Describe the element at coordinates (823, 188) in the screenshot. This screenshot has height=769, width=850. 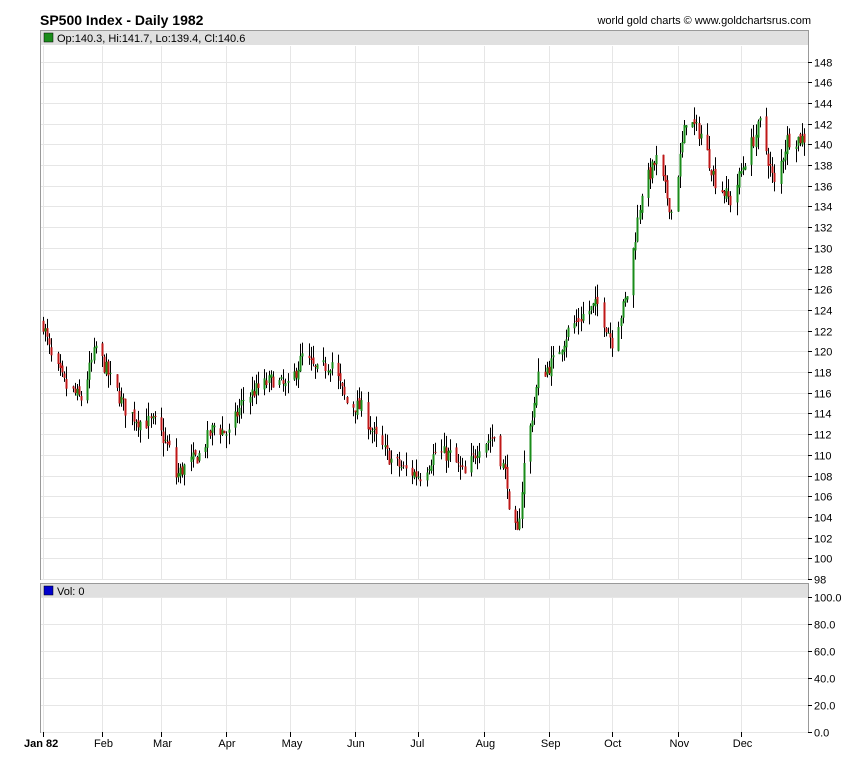
I see `price-y-tick-label: 136` at that location.